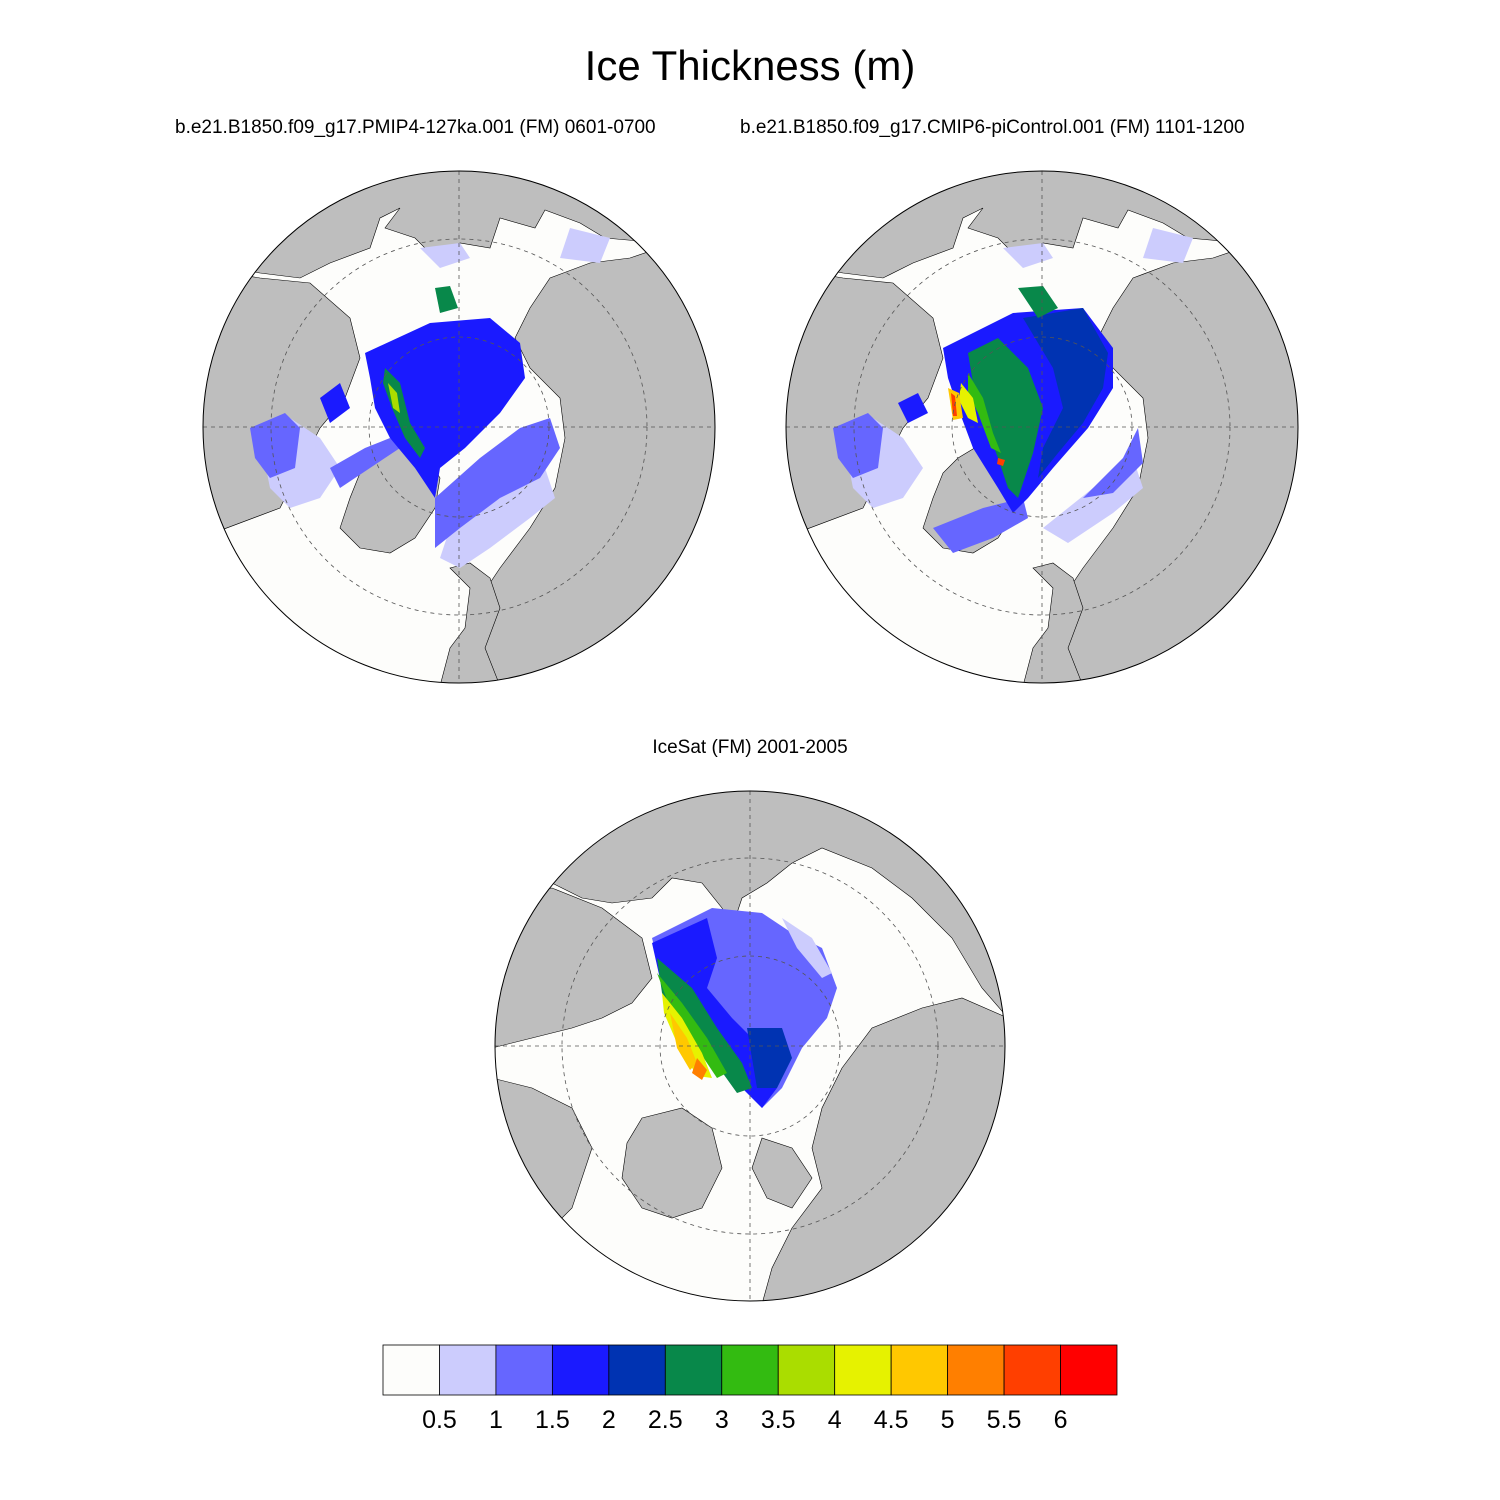  I want to click on colorbar-tick-label: 1.5, so click(552, 1420).